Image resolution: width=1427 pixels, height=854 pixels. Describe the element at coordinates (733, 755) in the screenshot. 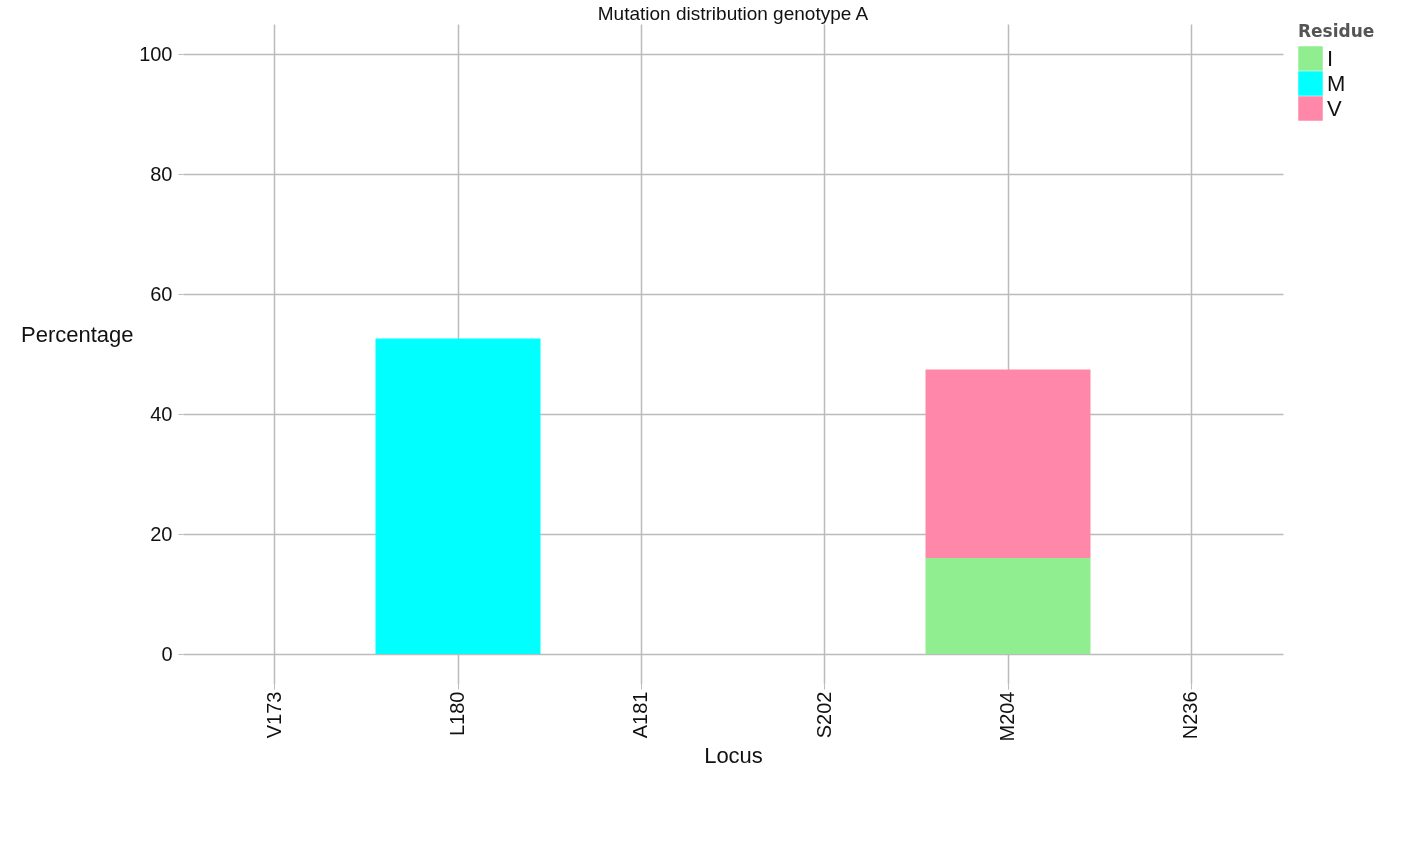

I see `x-axis-title: Locus` at that location.